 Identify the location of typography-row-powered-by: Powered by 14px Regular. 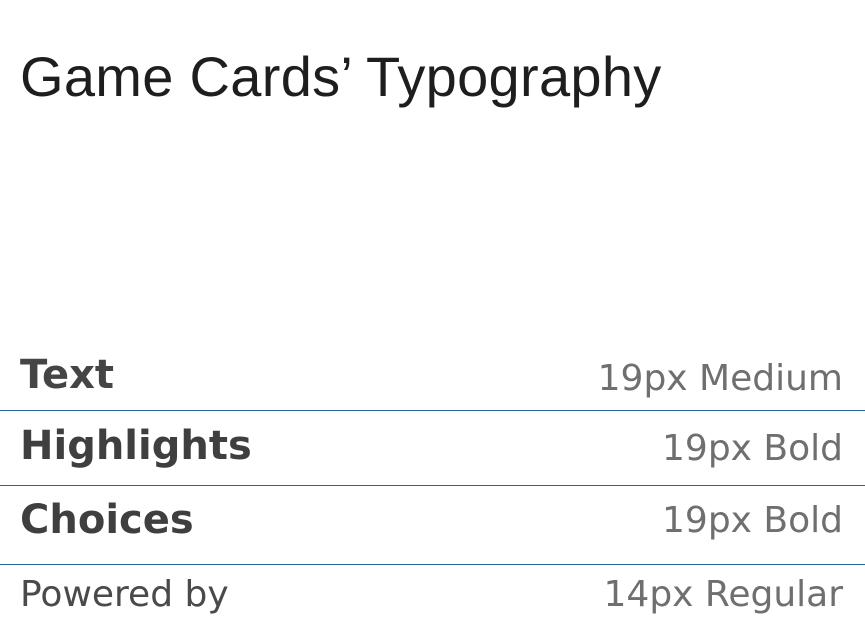
(432, 599).